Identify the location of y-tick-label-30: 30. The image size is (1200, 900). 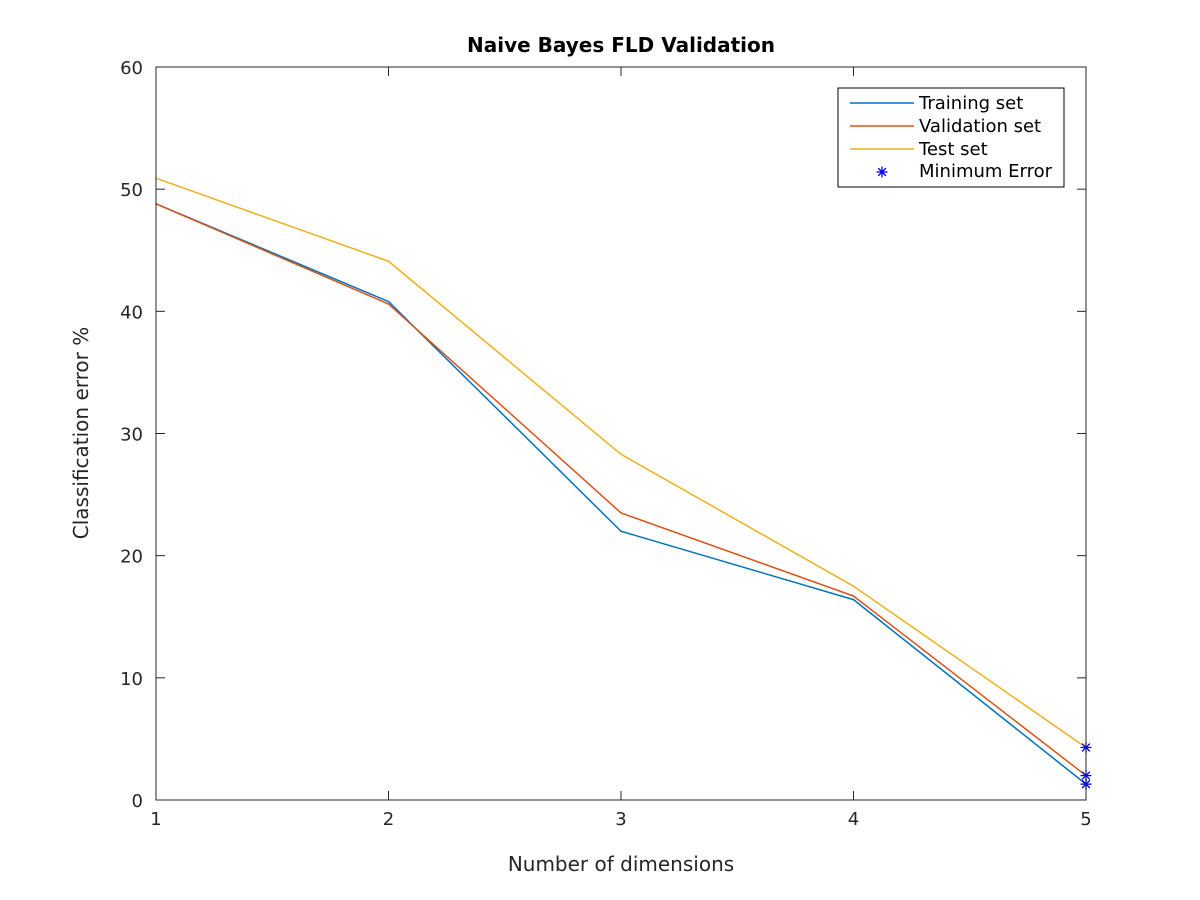
(131, 435).